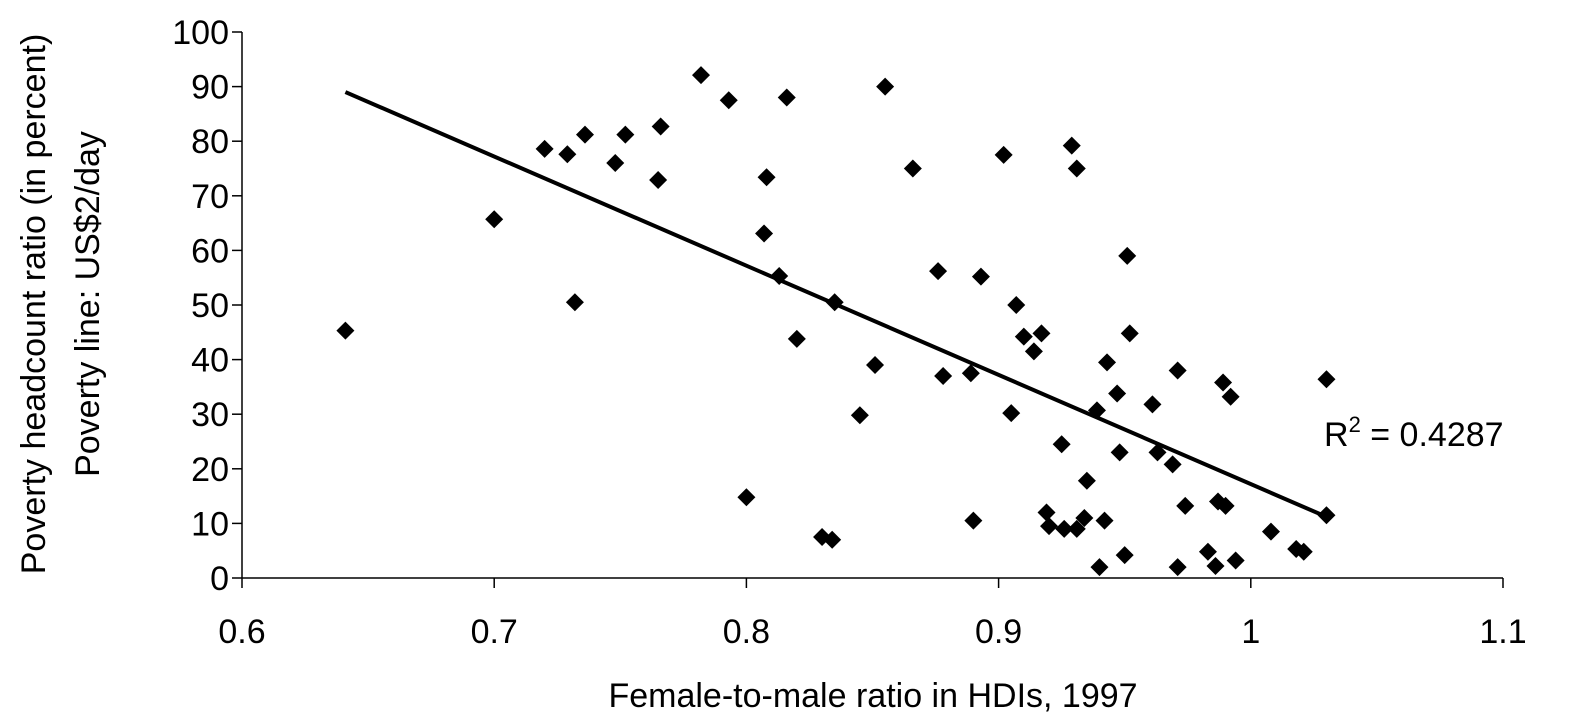 Image resolution: width=1571 pixels, height=715 pixels. I want to click on y-tick-label: 50, so click(210, 306).